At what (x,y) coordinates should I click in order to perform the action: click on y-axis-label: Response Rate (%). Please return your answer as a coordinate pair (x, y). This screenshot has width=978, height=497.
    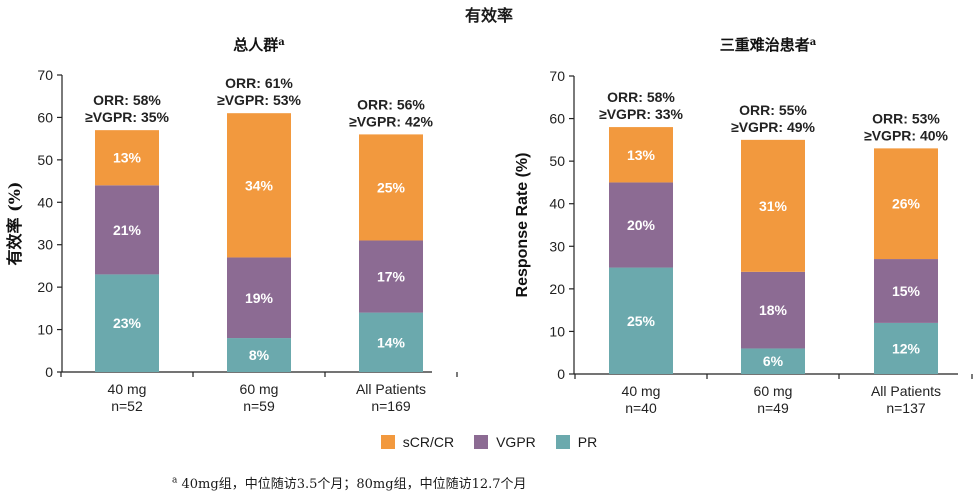
    Looking at the image, I should click on (522, 225).